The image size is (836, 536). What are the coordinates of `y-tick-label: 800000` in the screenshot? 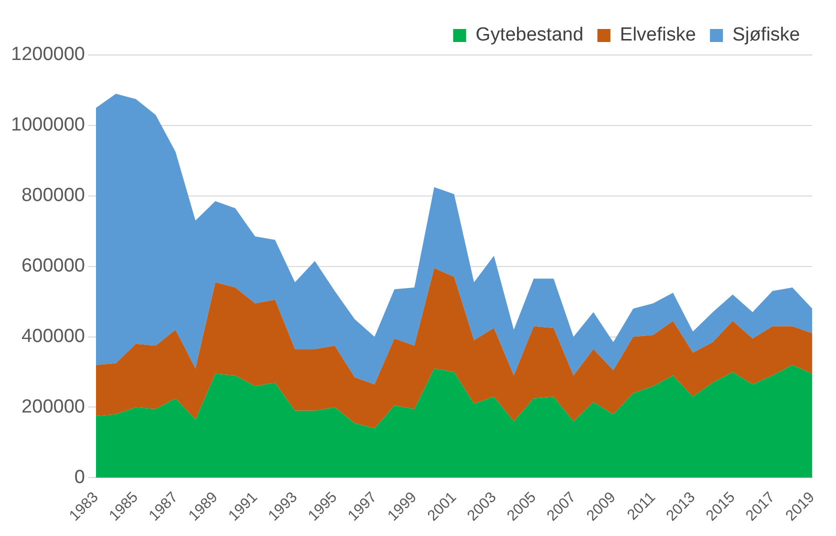 It's located at (53, 195).